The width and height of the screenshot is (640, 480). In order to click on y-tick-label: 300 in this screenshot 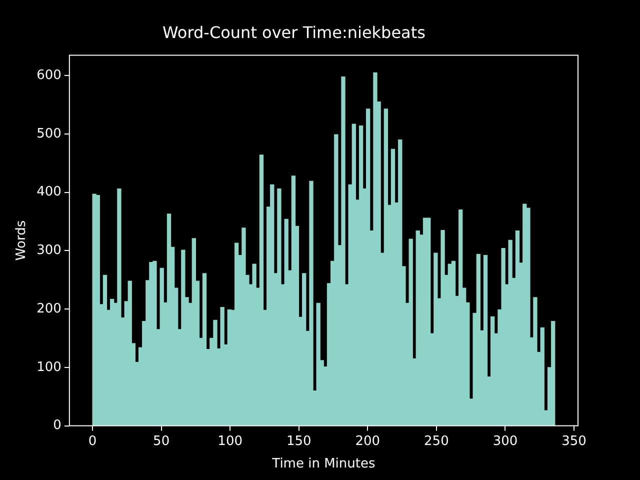, I will do `click(49, 250)`.